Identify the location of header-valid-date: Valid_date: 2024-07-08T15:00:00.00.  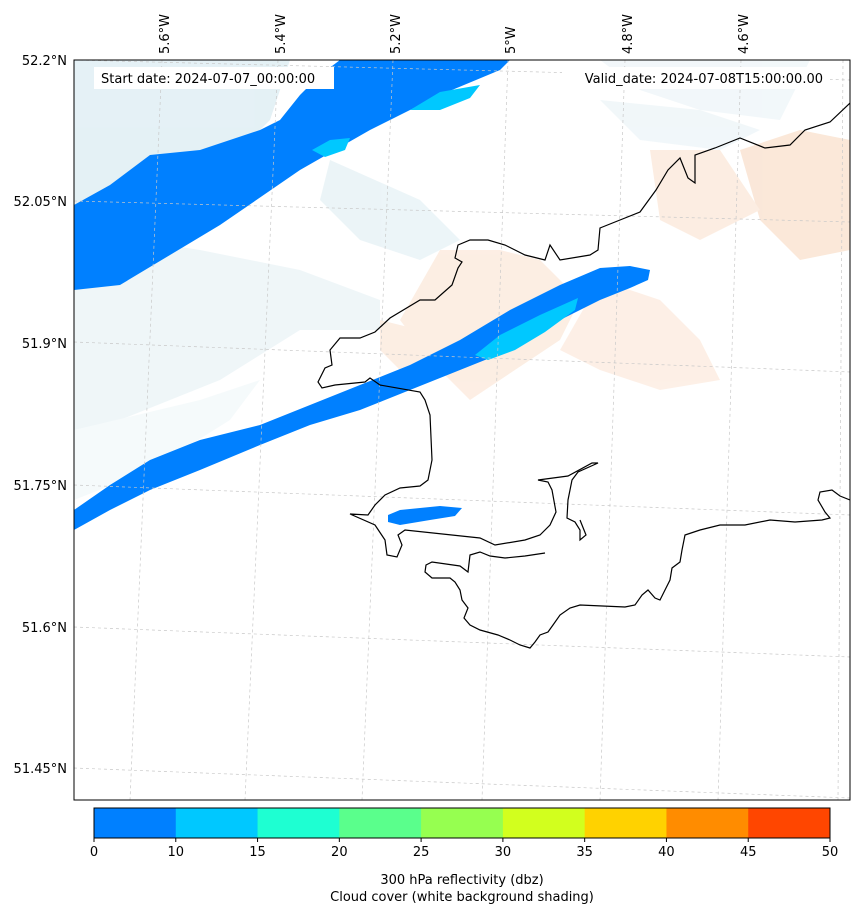
(704, 79).